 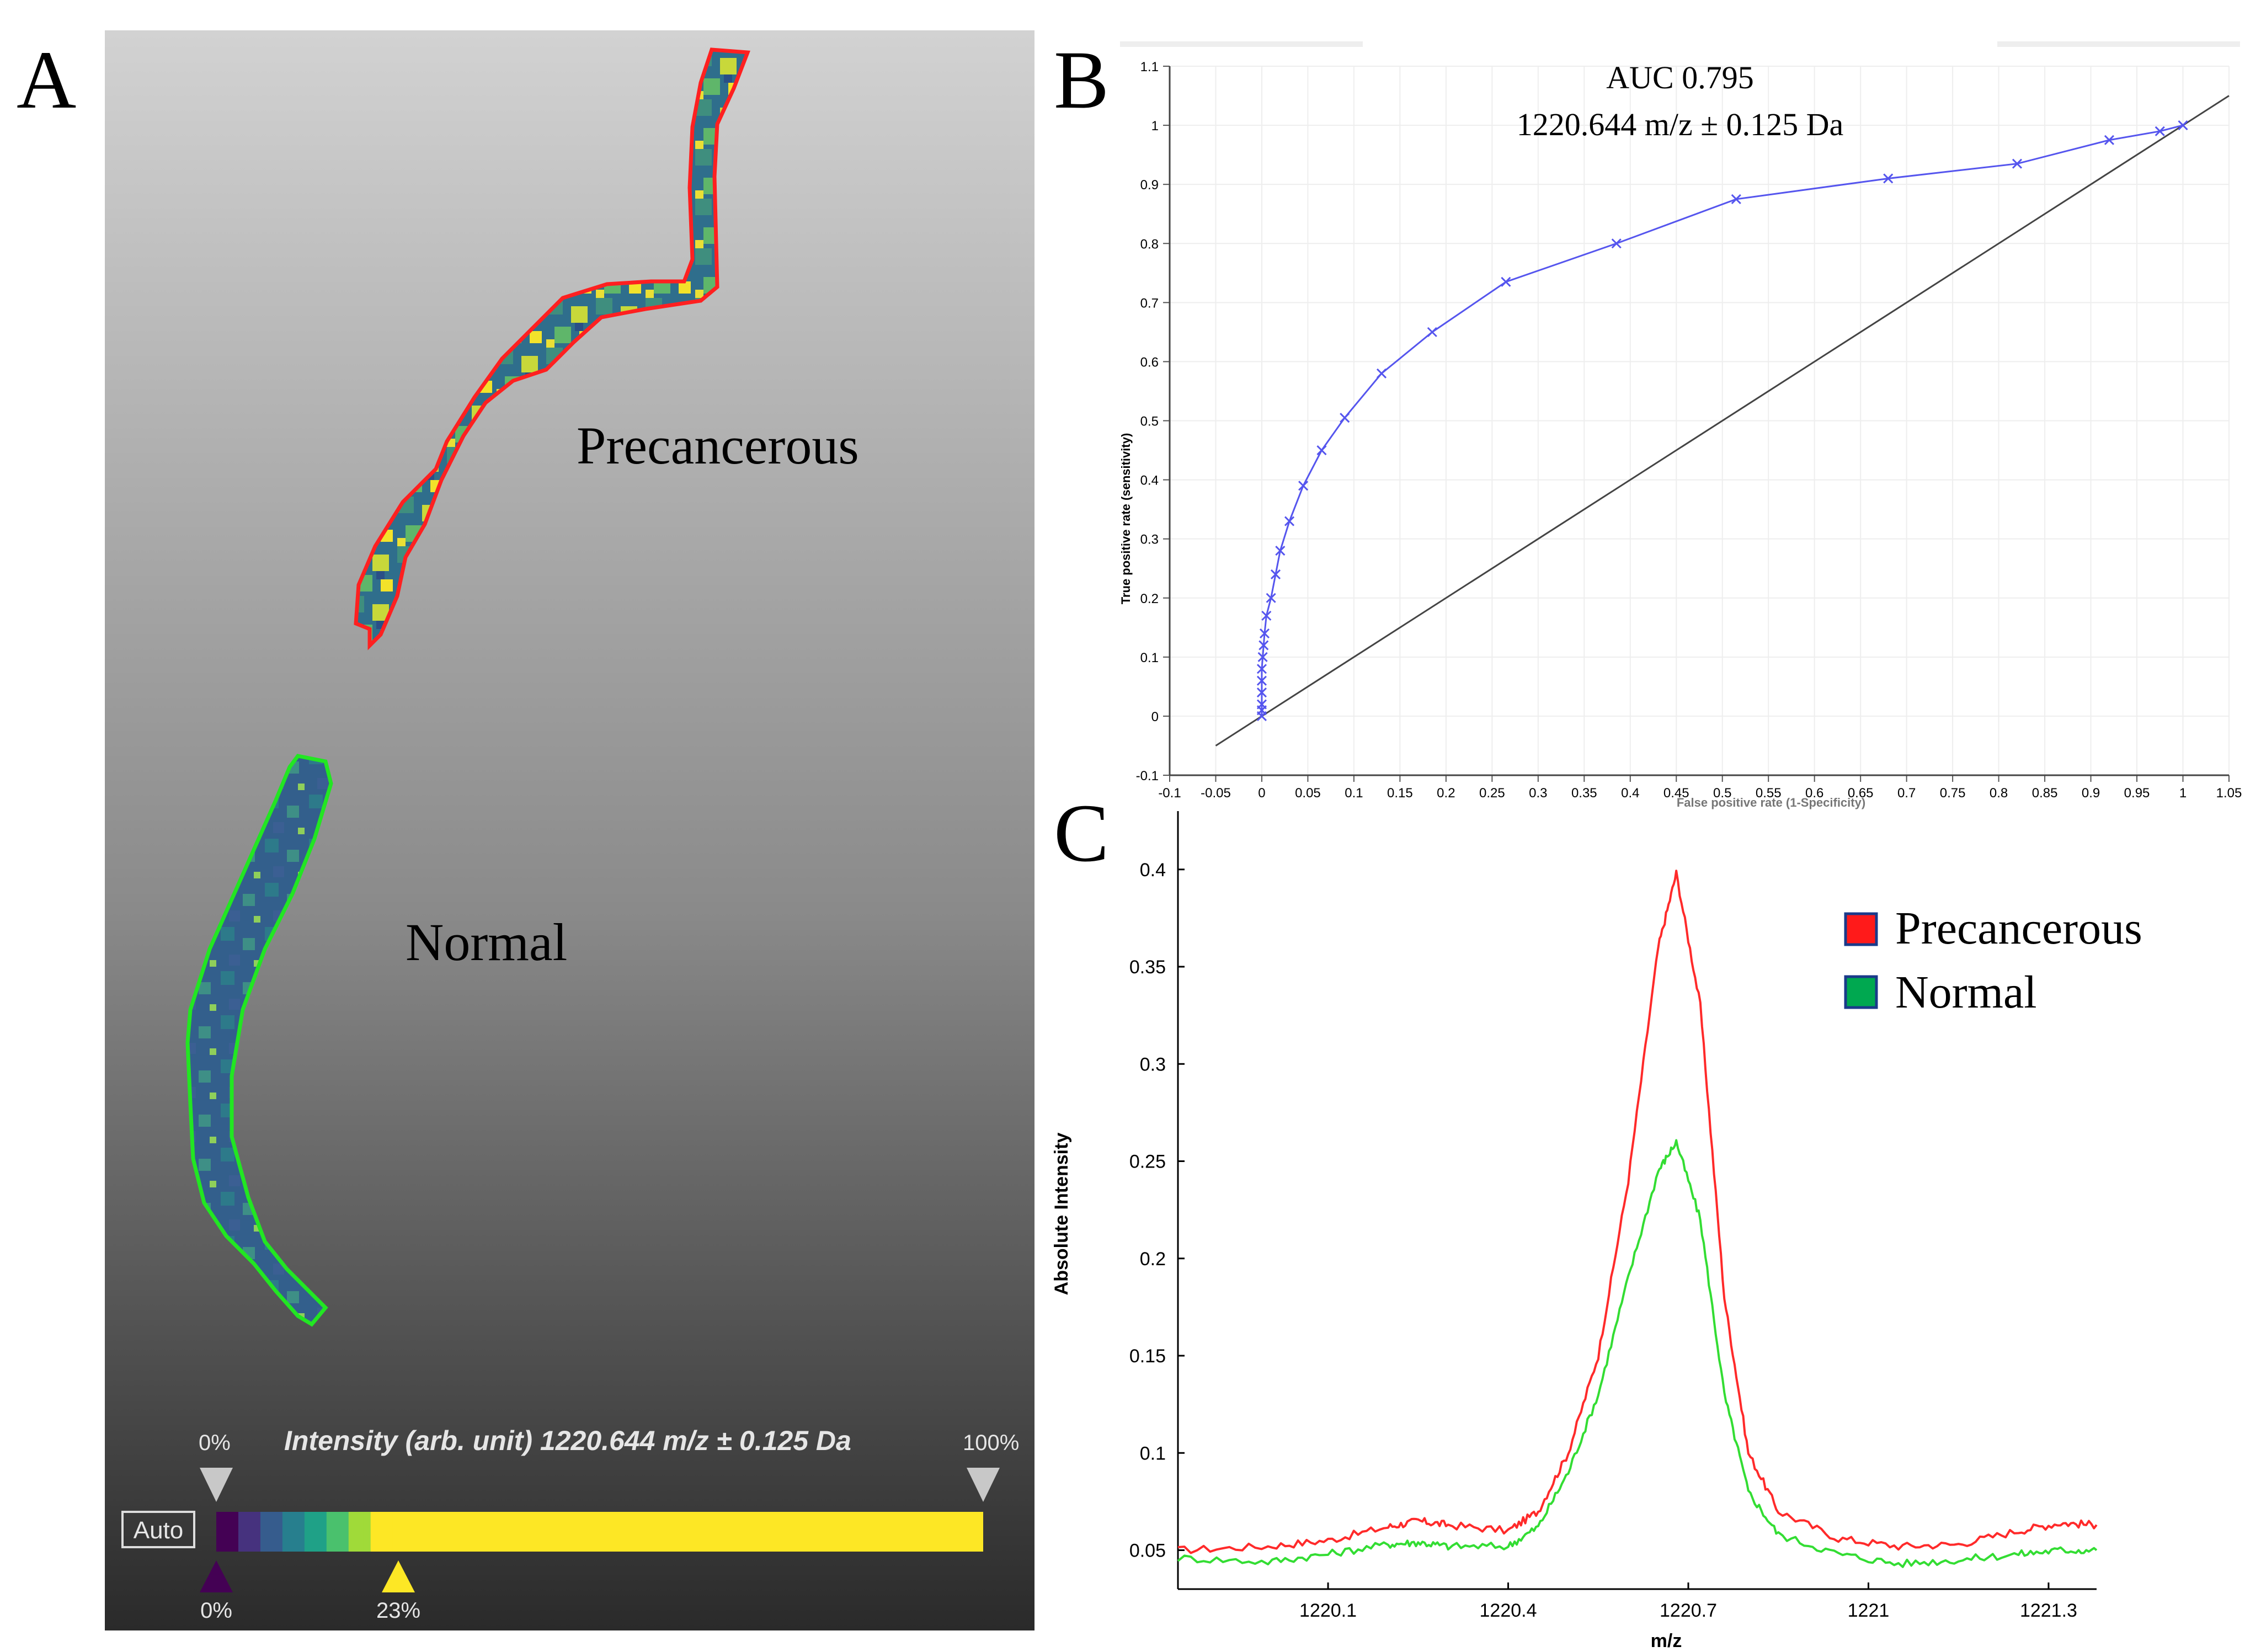 What do you see at coordinates (1771, 802) in the screenshot?
I see `roc-xlabel: False positive rate (1-Specificity)` at bounding box center [1771, 802].